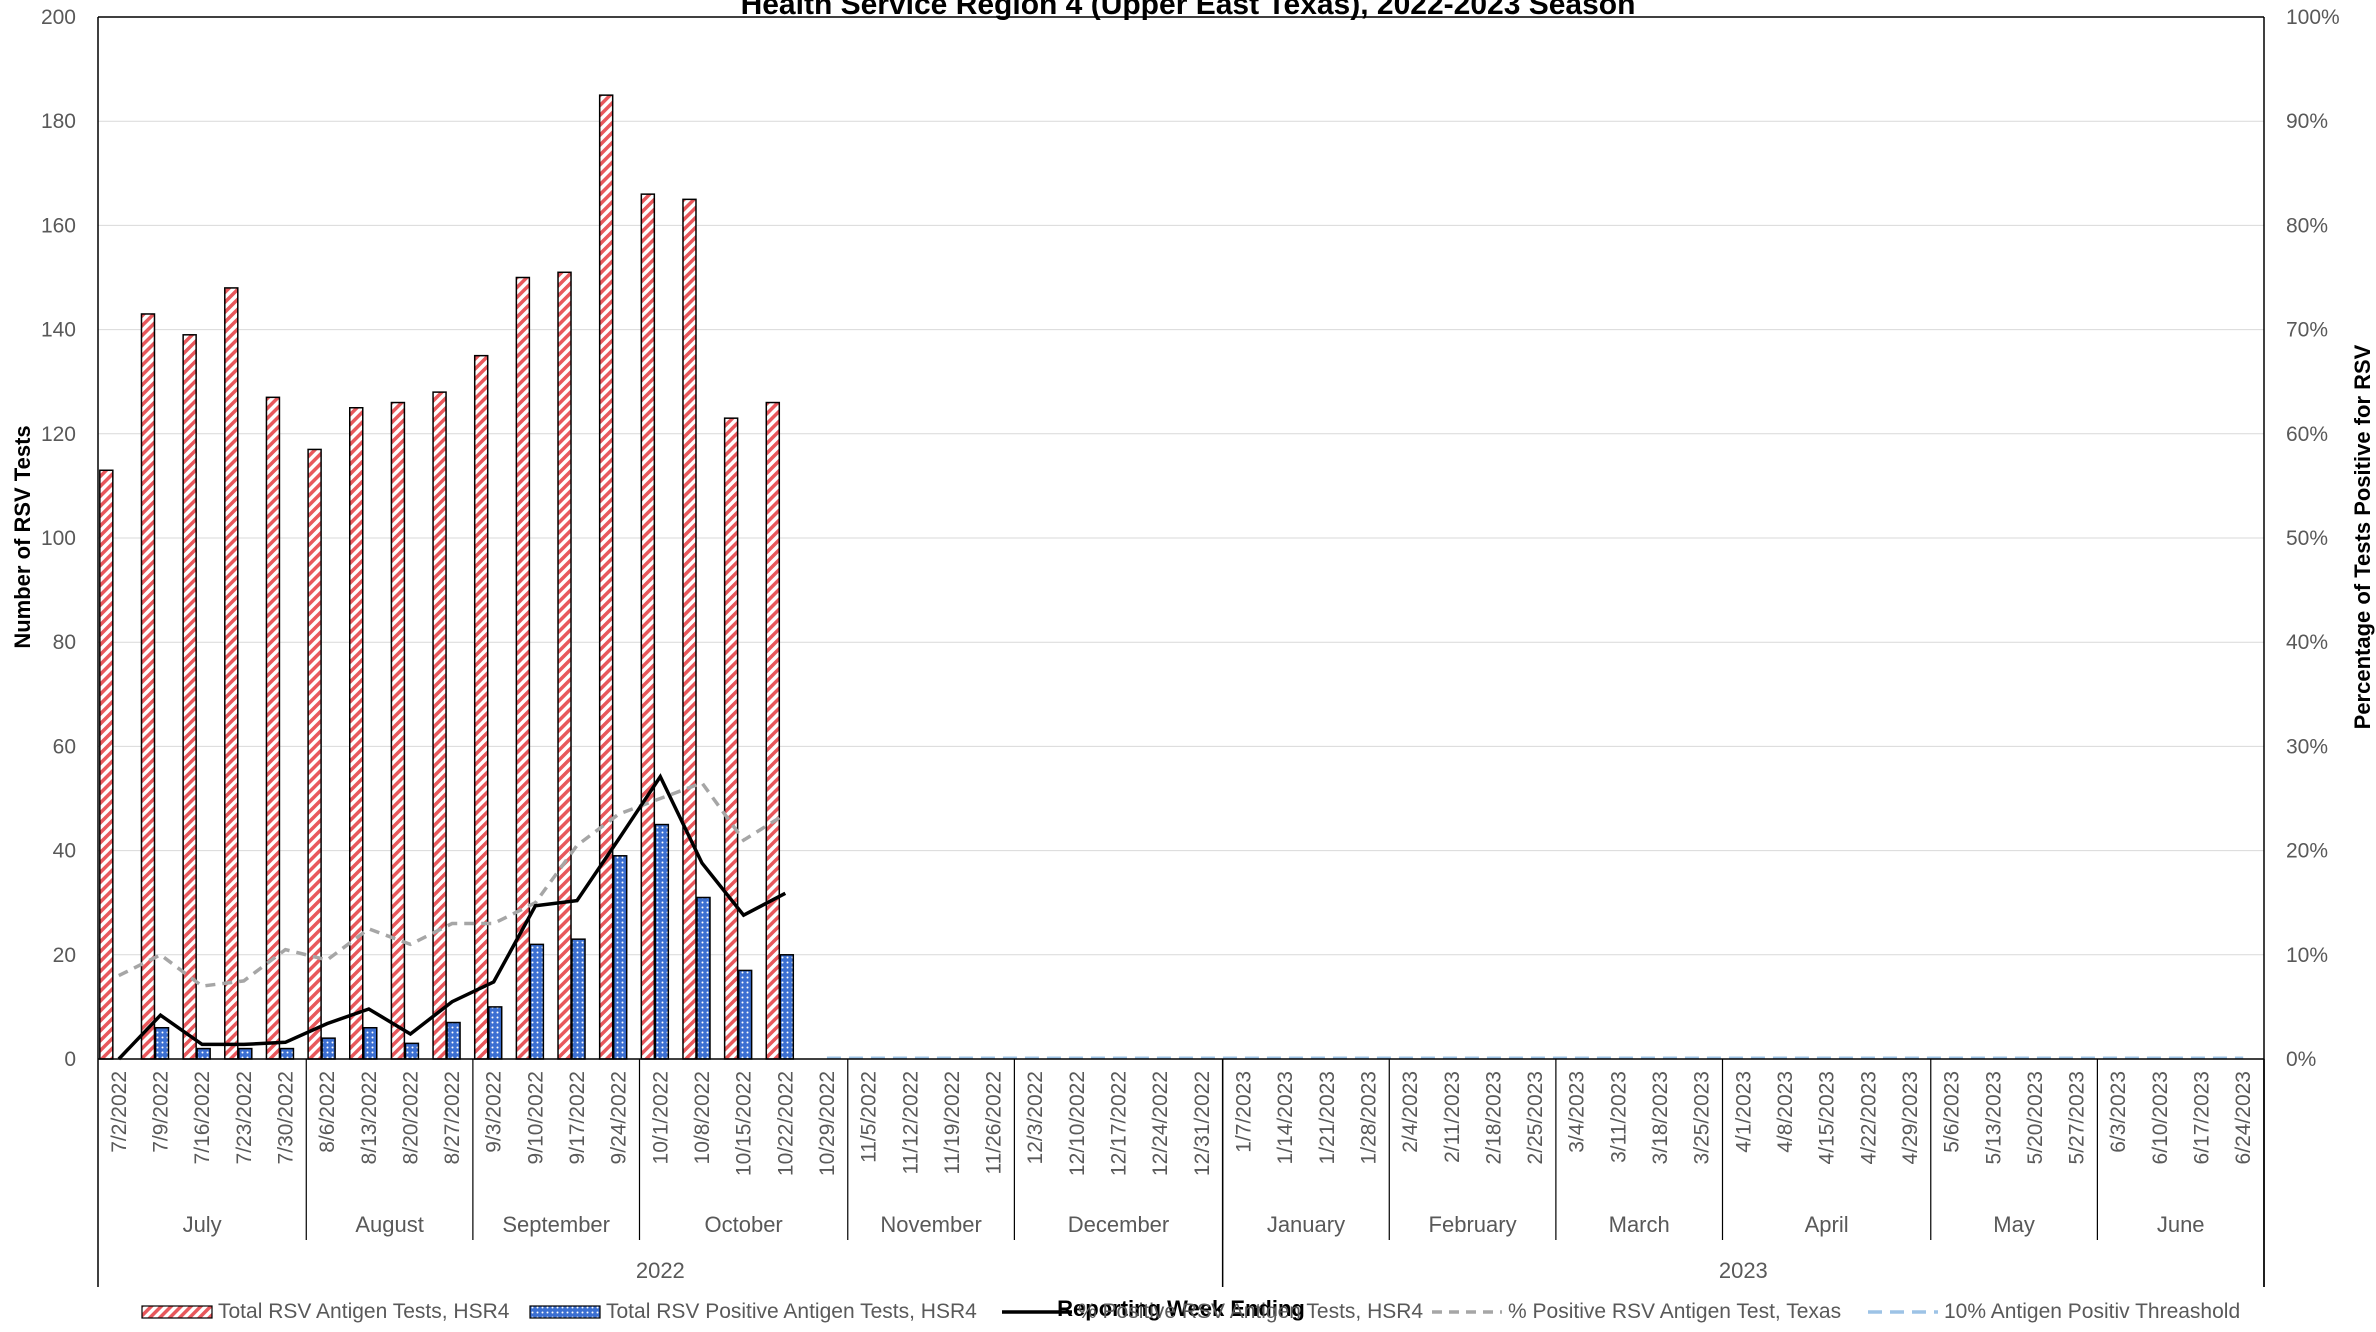 The width and height of the screenshot is (2376, 1332). What do you see at coordinates (64, 642) in the screenshot?
I see `y-tick-label: 80` at bounding box center [64, 642].